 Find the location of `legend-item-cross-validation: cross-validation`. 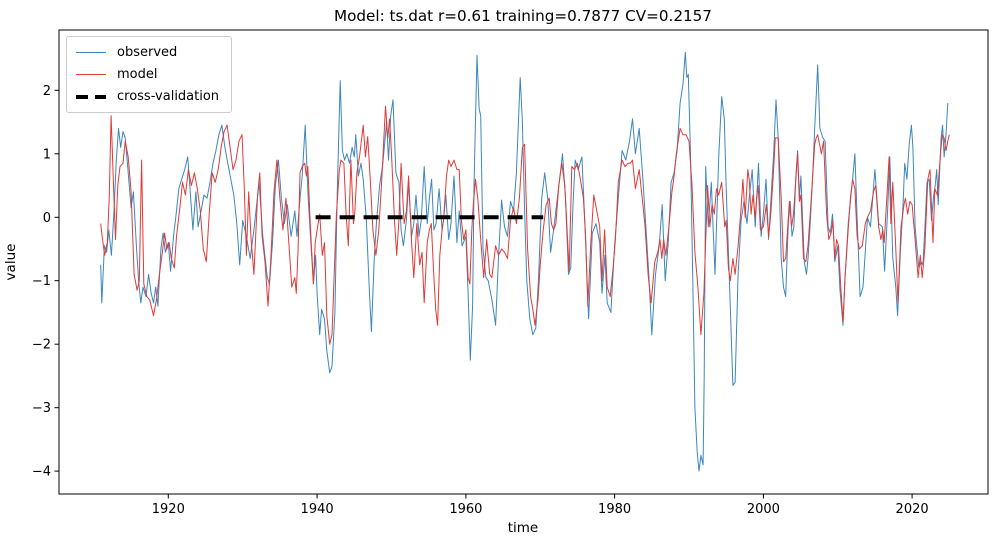

legend-item-cross-validation: cross-validation is located at coordinates (148, 96).